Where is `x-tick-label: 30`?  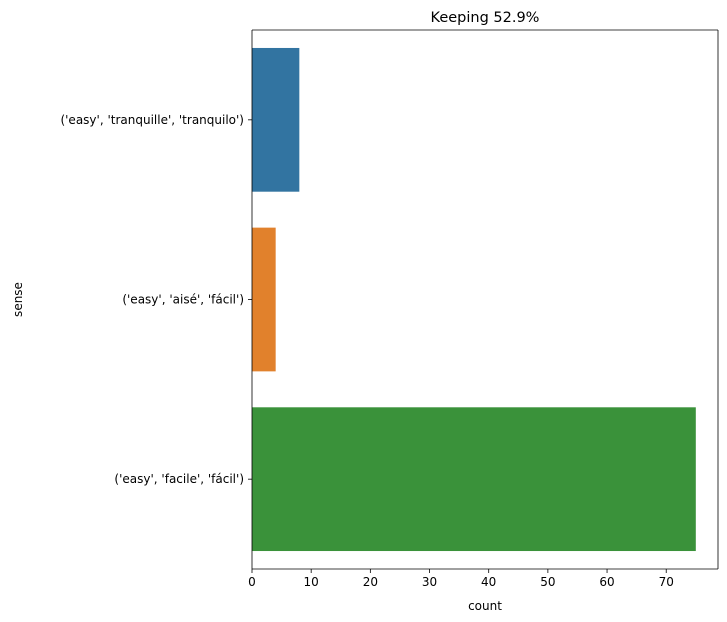 x-tick-label: 30 is located at coordinates (429, 582).